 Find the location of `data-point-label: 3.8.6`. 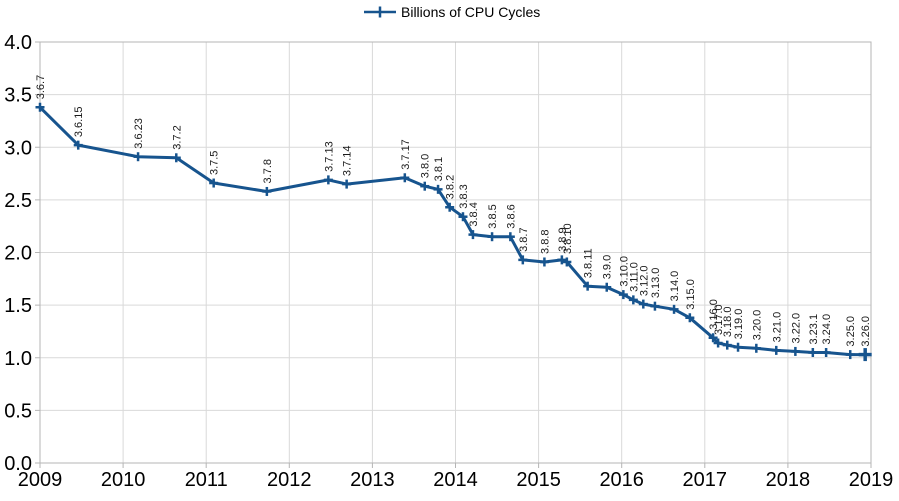

data-point-label: 3.8.6 is located at coordinates (511, 216).